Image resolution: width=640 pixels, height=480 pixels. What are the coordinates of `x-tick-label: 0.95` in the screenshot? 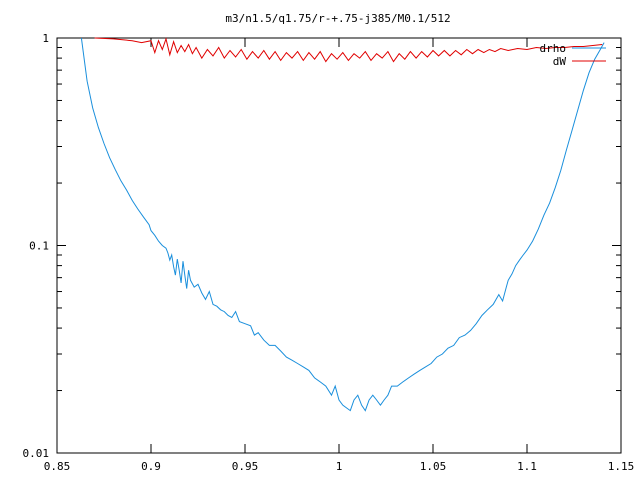 It's located at (245, 466).